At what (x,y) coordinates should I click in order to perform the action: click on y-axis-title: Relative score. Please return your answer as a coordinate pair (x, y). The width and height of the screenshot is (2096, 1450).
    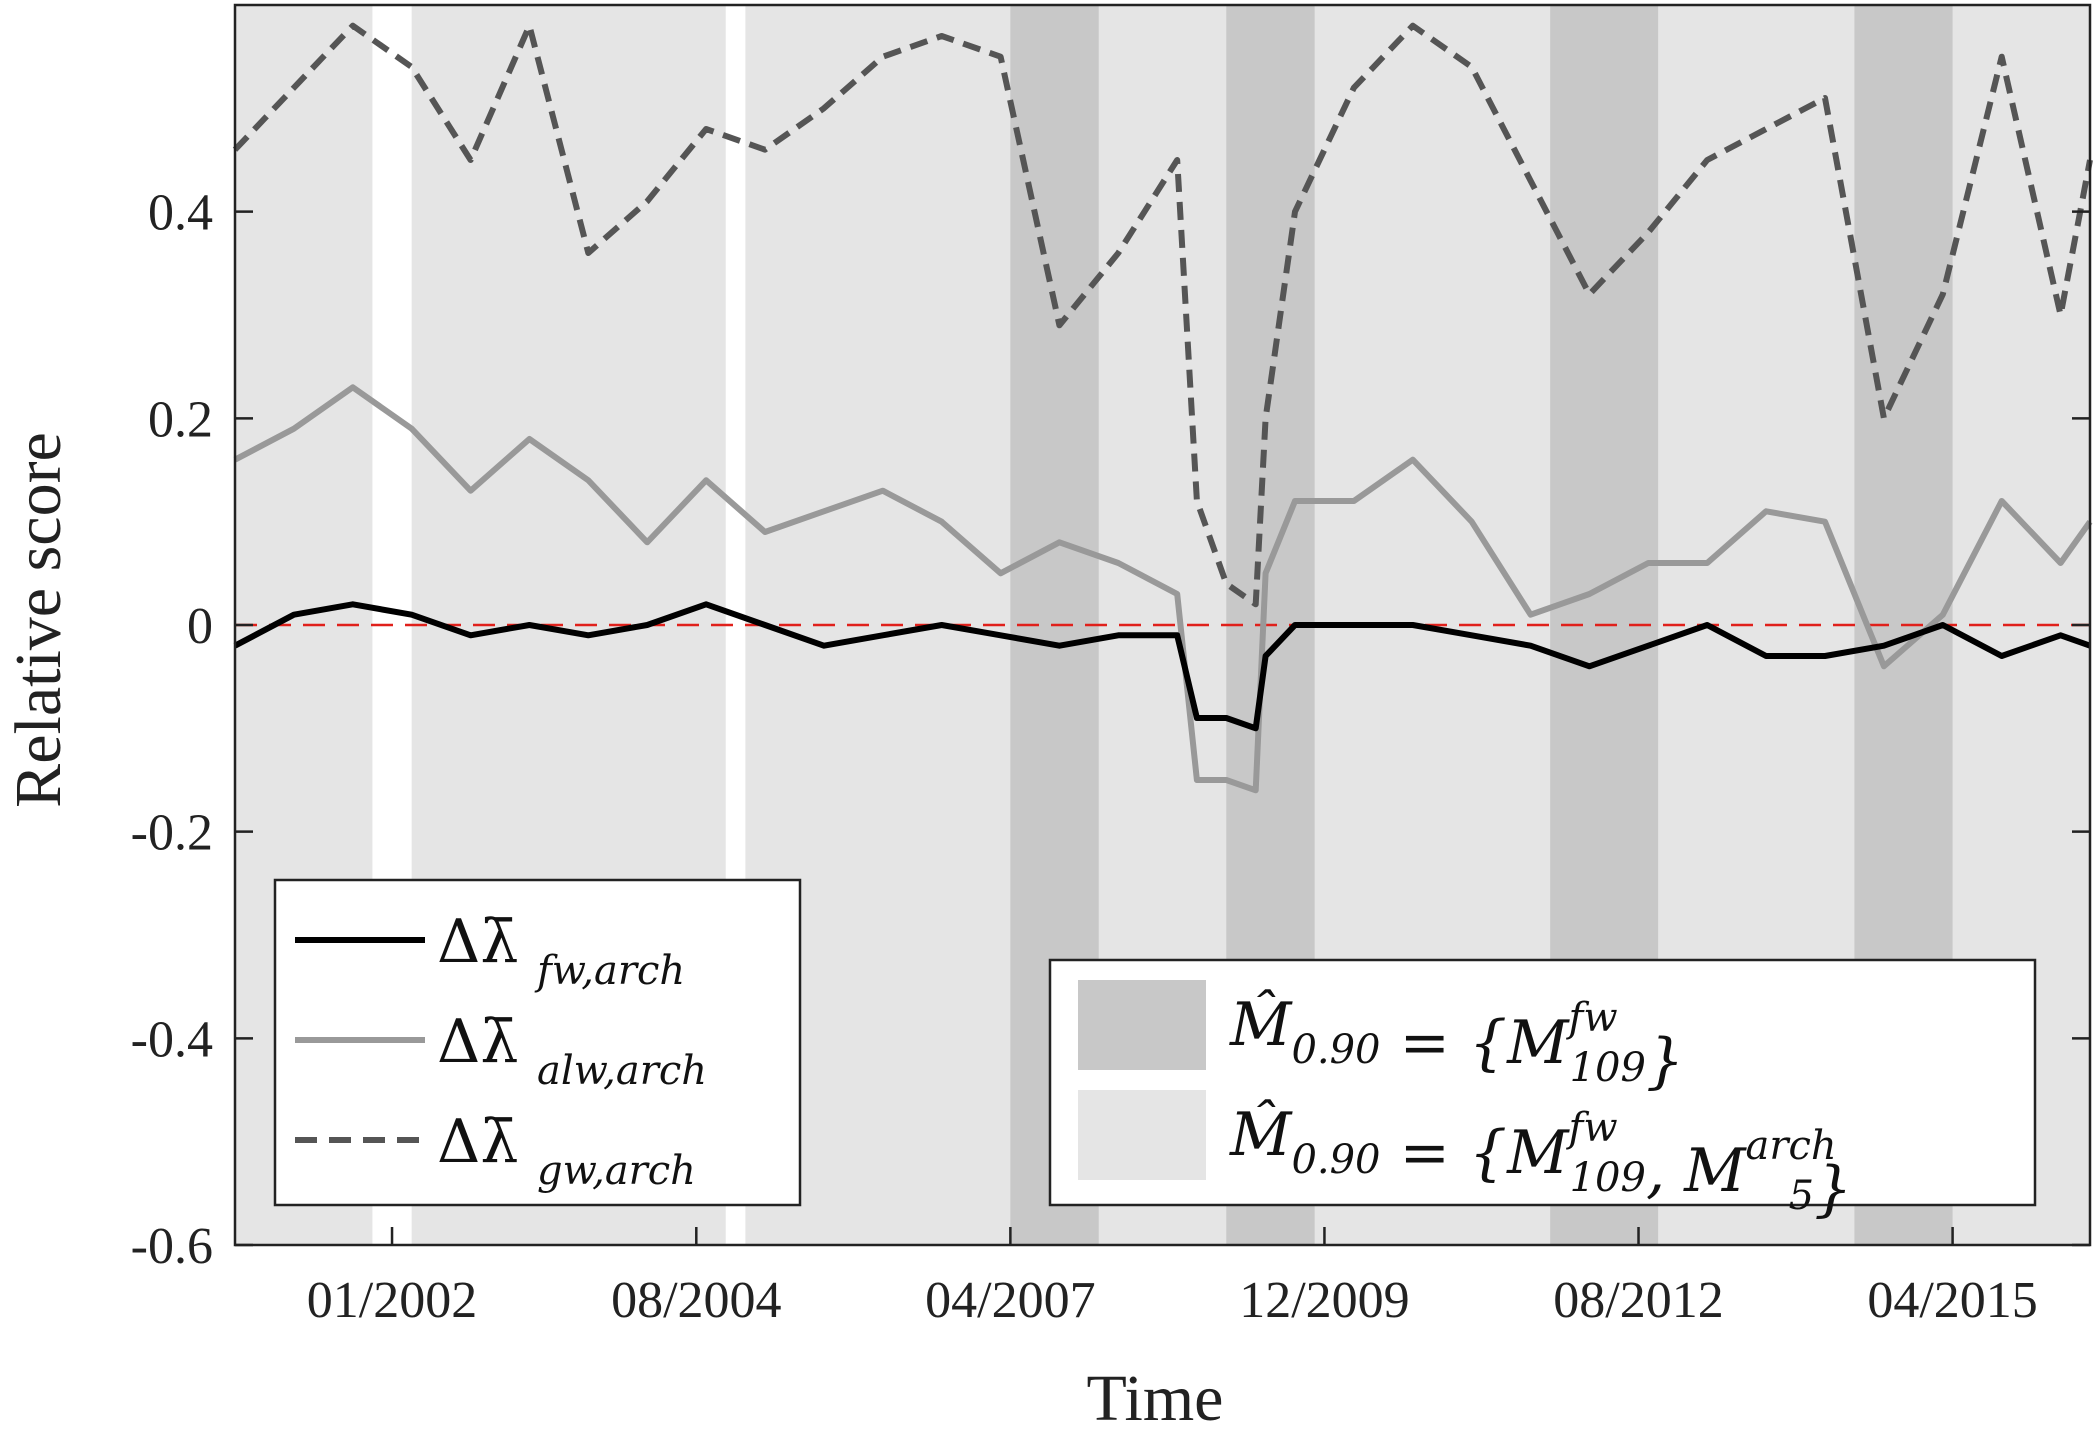
    Looking at the image, I should click on (38, 620).